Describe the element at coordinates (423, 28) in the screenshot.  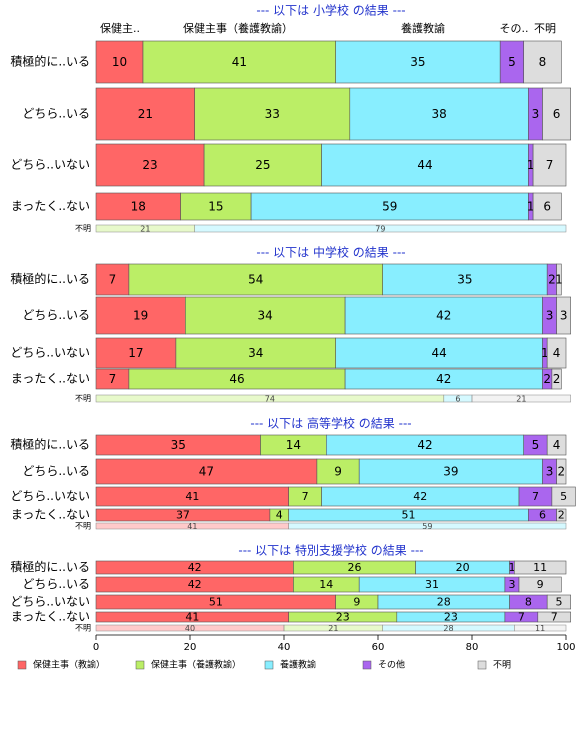
I see `header-label: 養護教諭` at that location.